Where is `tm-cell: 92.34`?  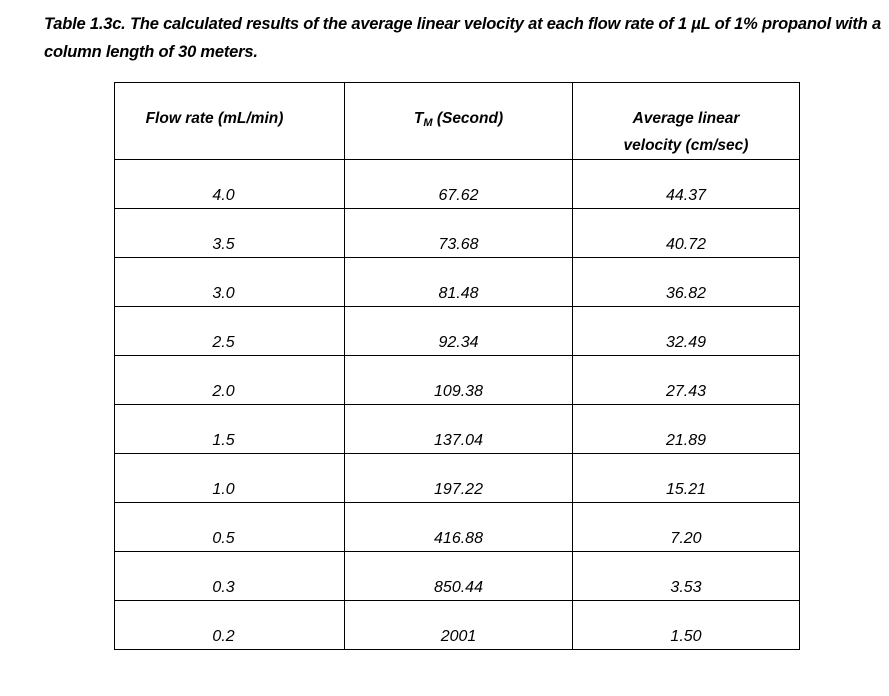 tm-cell: 92.34 is located at coordinates (458, 331).